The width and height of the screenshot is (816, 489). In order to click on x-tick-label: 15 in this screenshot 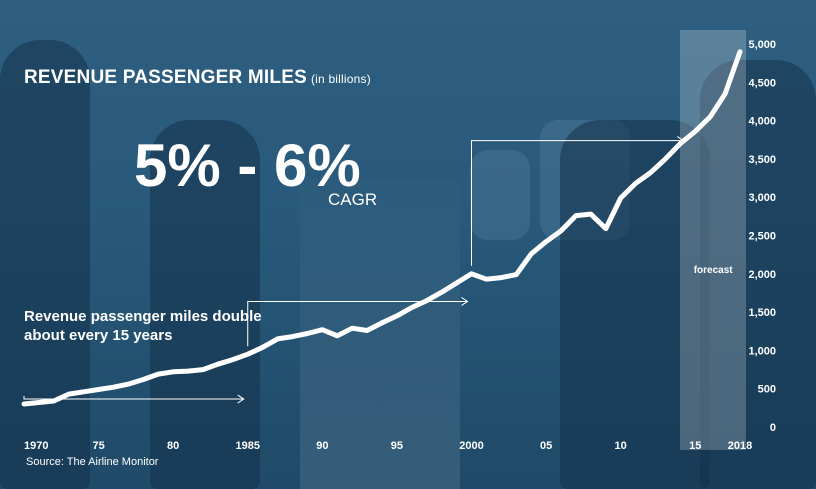, I will do `click(695, 446)`.